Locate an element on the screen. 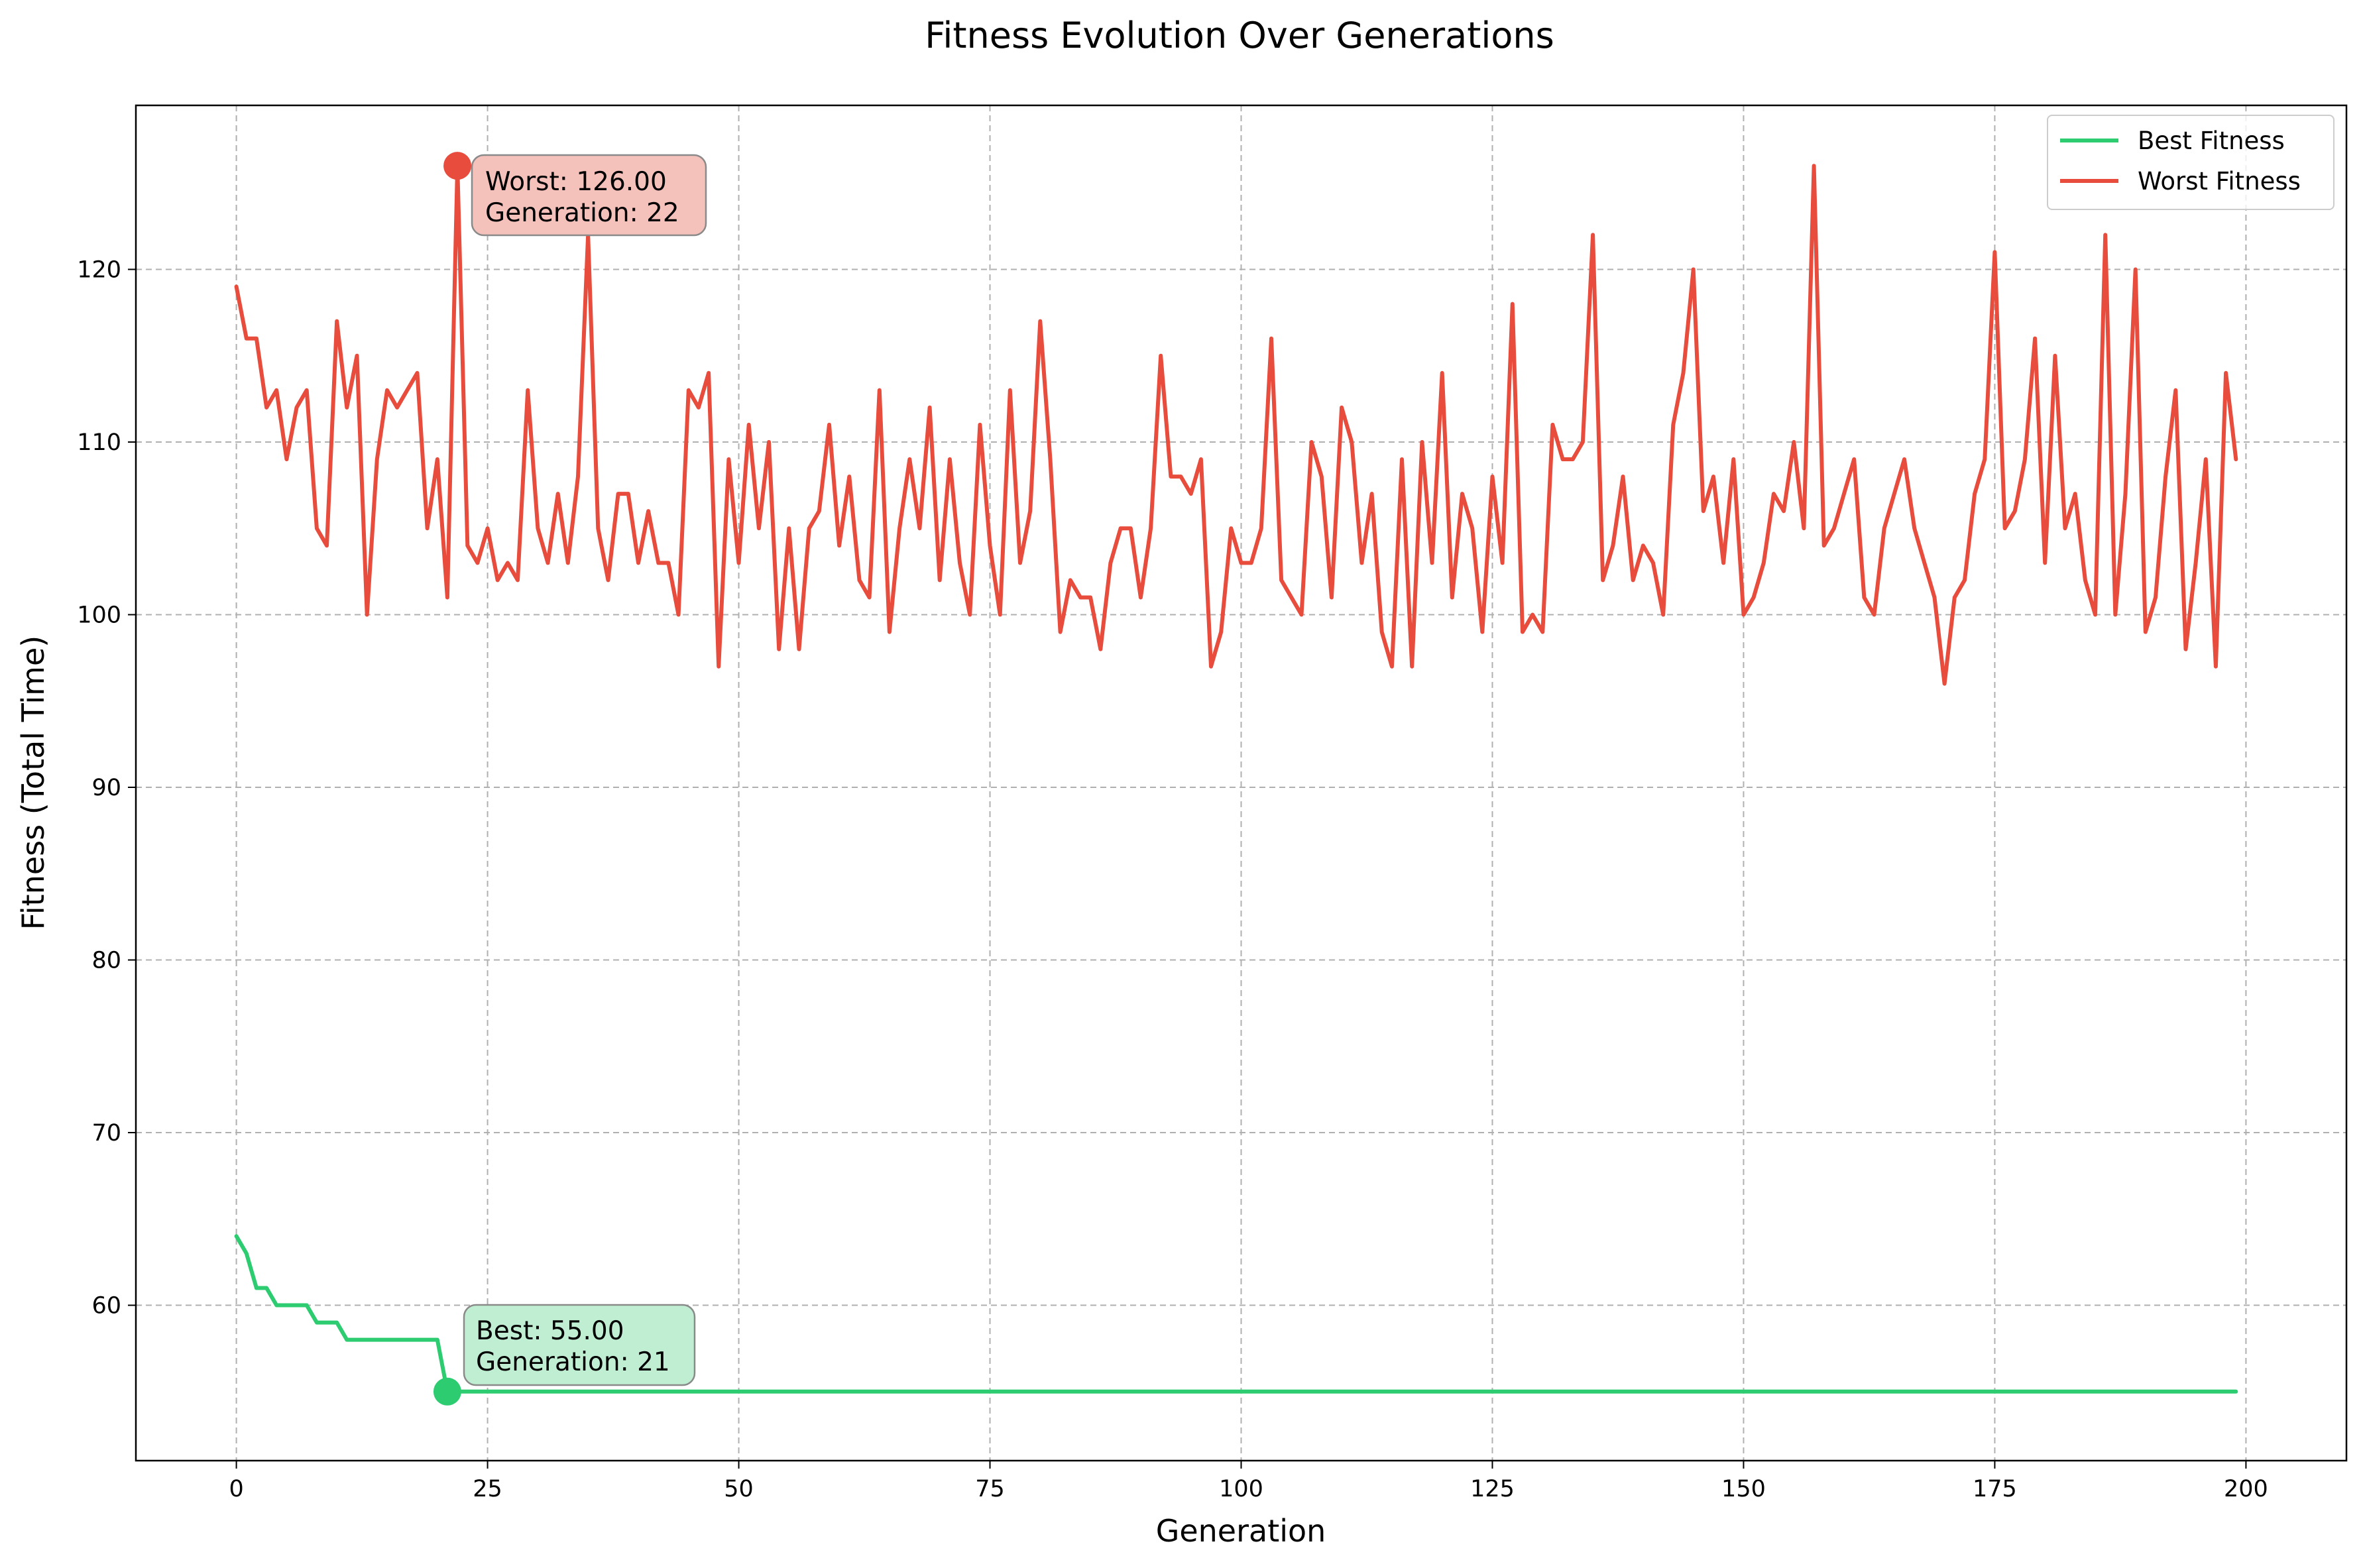 Image resolution: width=2365 pixels, height=1568 pixels. x-tick-label: 125 is located at coordinates (1492, 1489).